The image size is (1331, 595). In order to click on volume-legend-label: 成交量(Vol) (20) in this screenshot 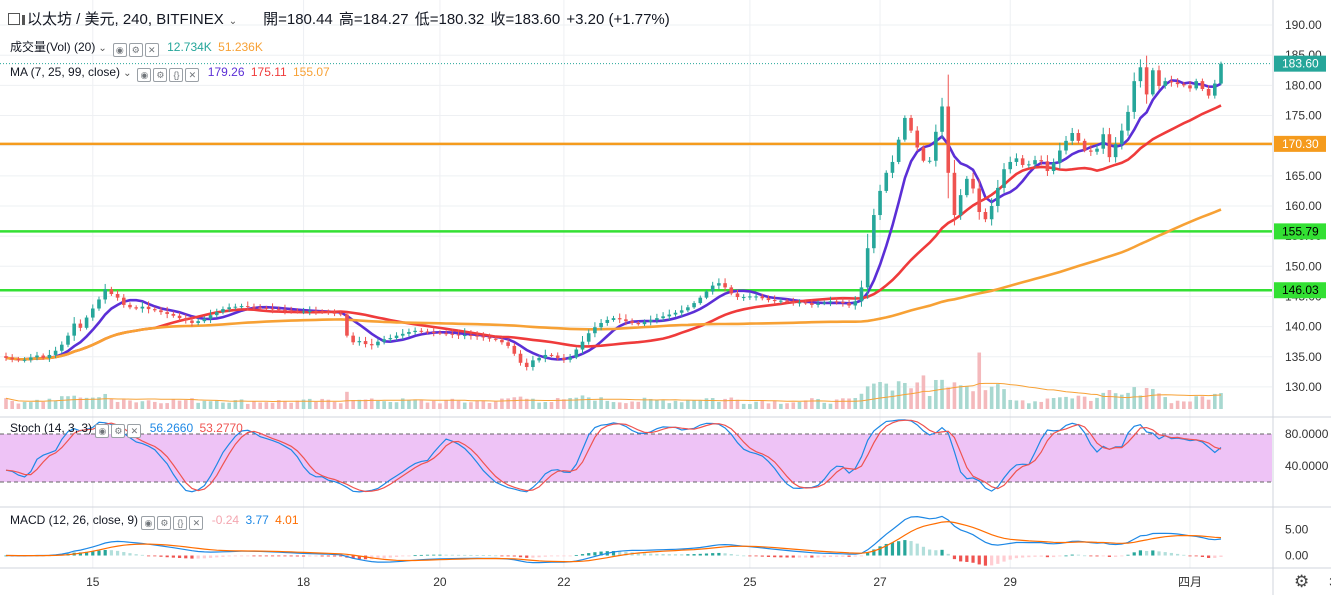, I will do `click(53, 47)`.